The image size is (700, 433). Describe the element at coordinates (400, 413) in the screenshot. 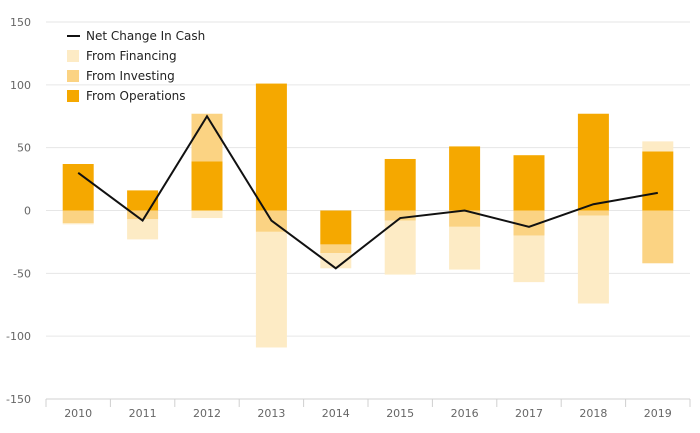

I see `x-tick-label: 2015` at that location.